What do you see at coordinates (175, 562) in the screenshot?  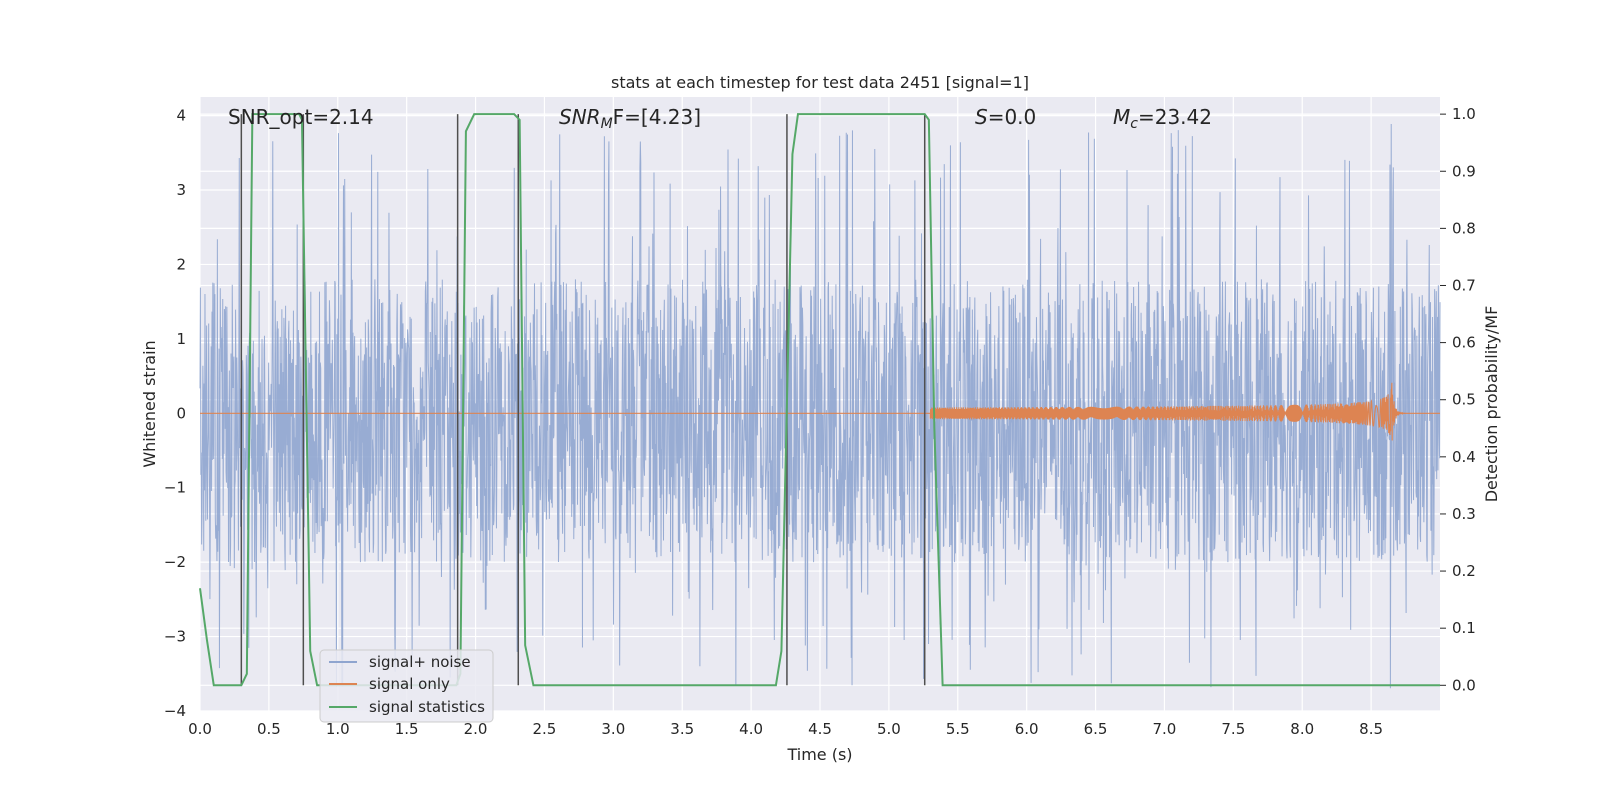 I see `y-tick-label: −2` at bounding box center [175, 562].